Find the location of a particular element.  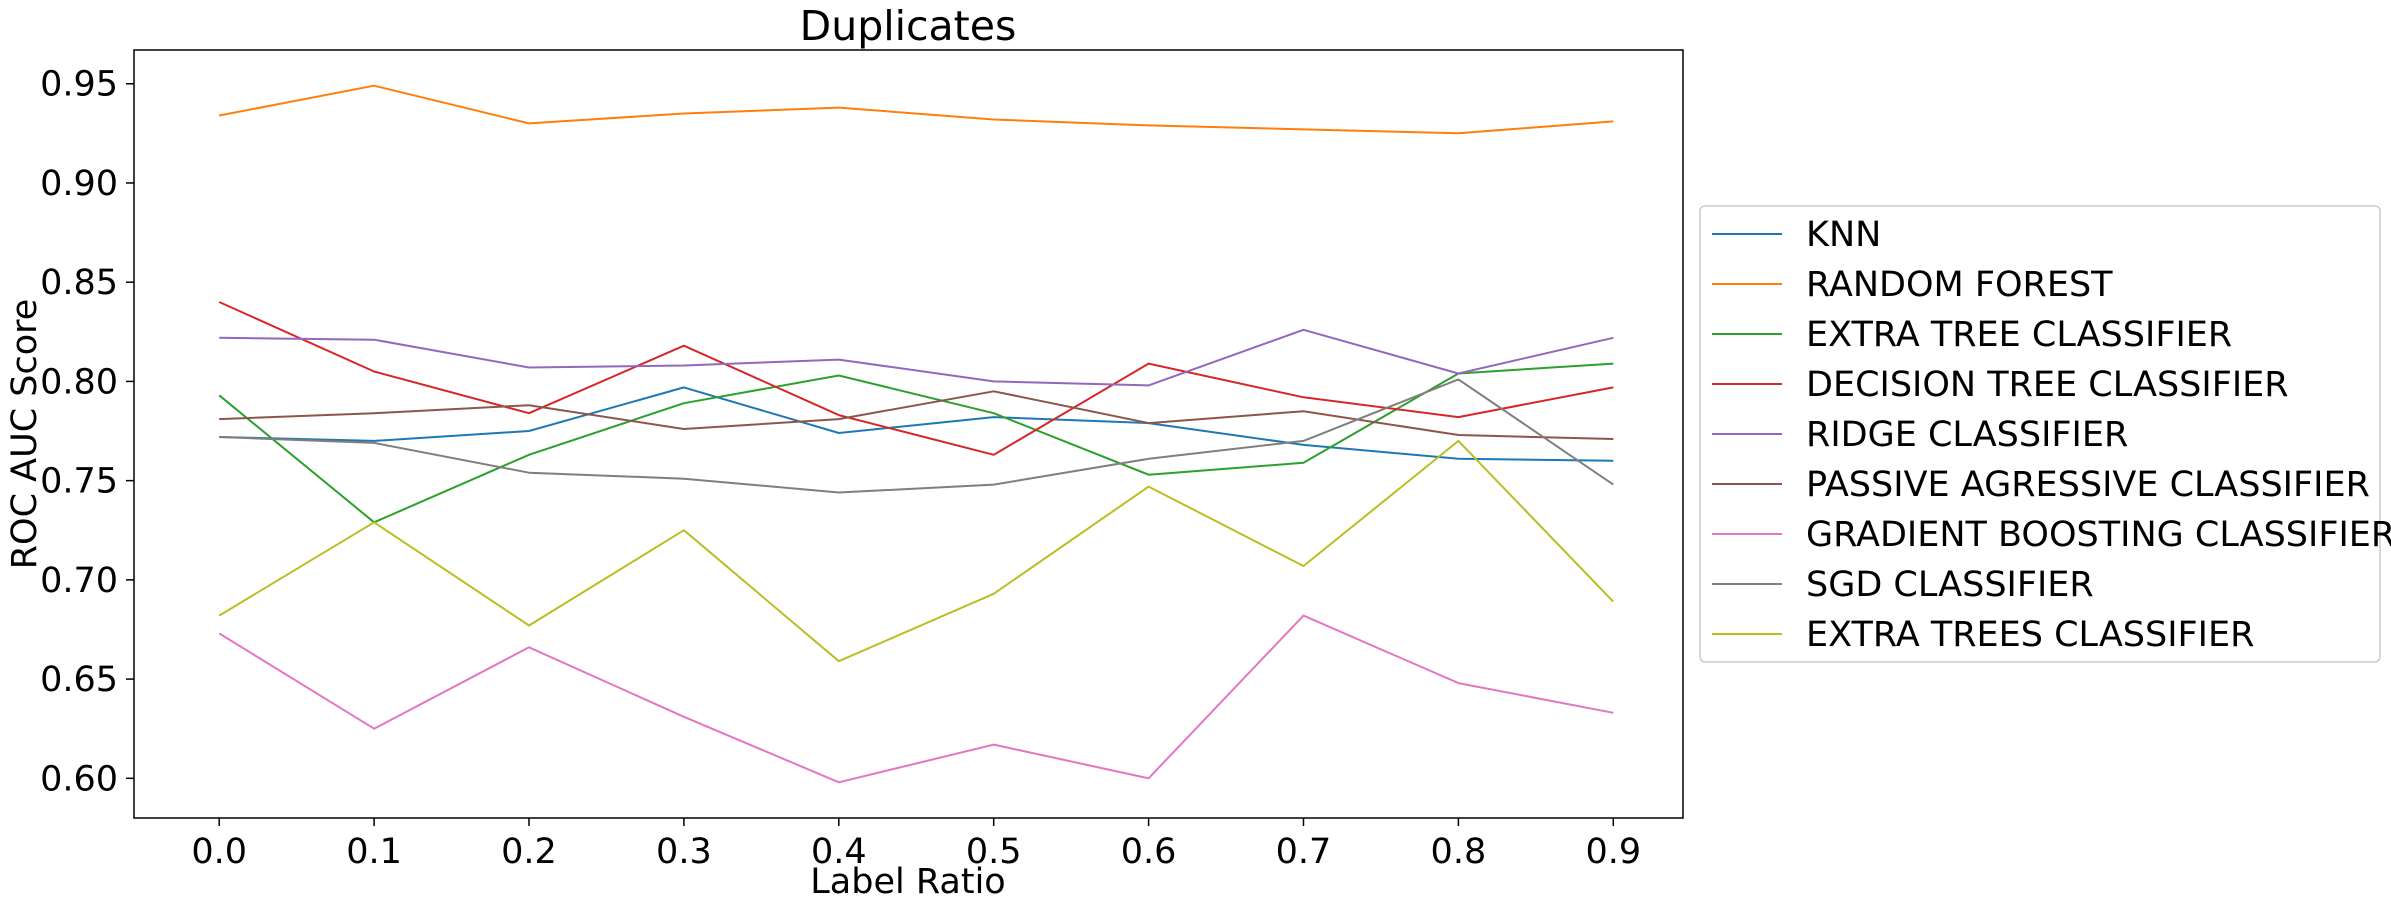

legend-label: KNN is located at coordinates (1843, 235).